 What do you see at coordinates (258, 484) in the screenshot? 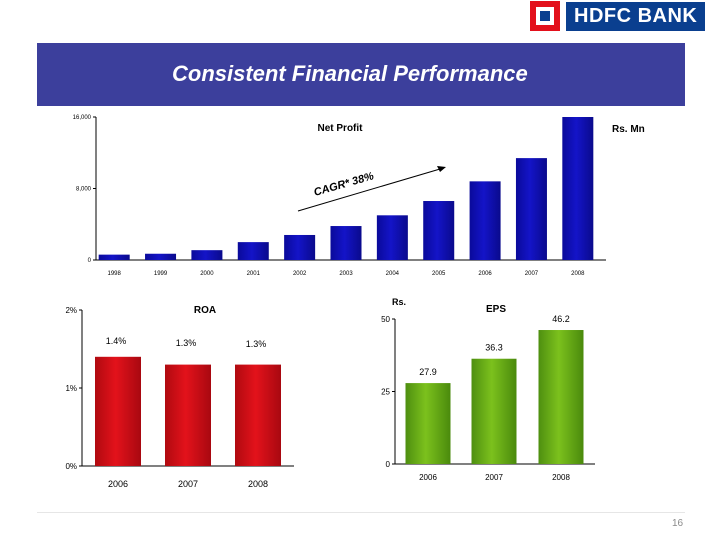
I see `roa-x-tick-label: 2008` at bounding box center [258, 484].